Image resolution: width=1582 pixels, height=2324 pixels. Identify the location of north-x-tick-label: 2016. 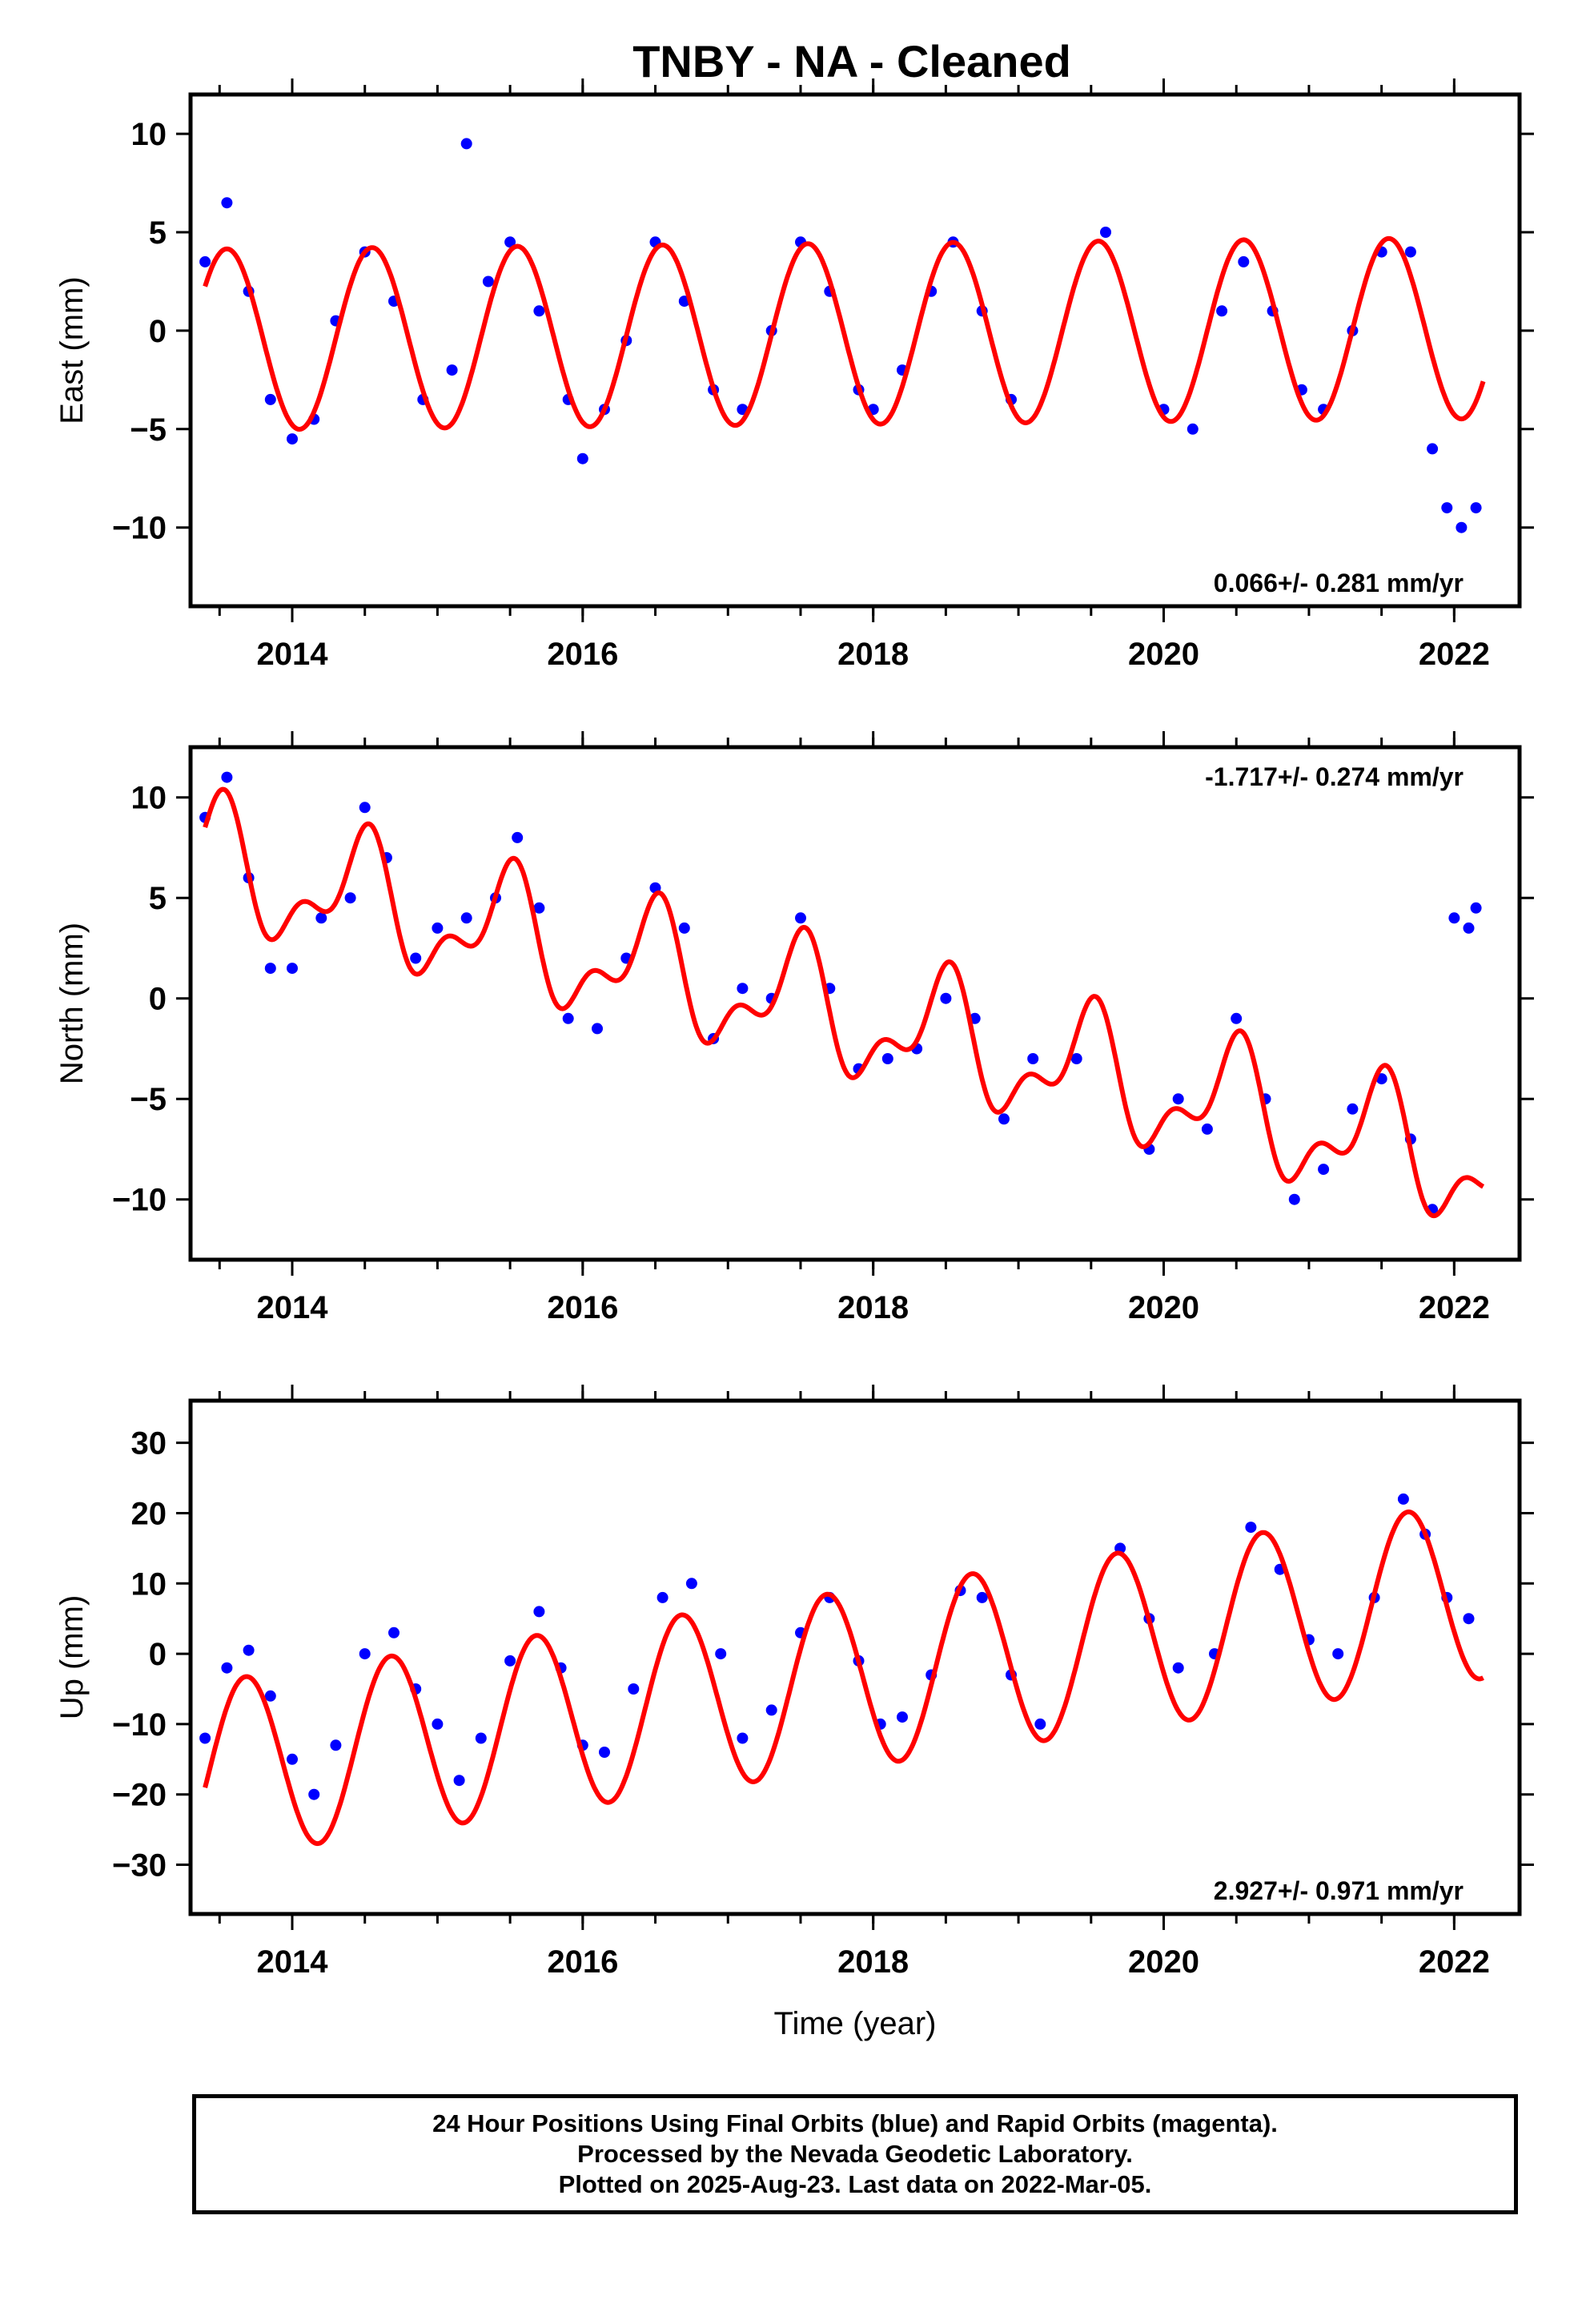
(582, 1308).